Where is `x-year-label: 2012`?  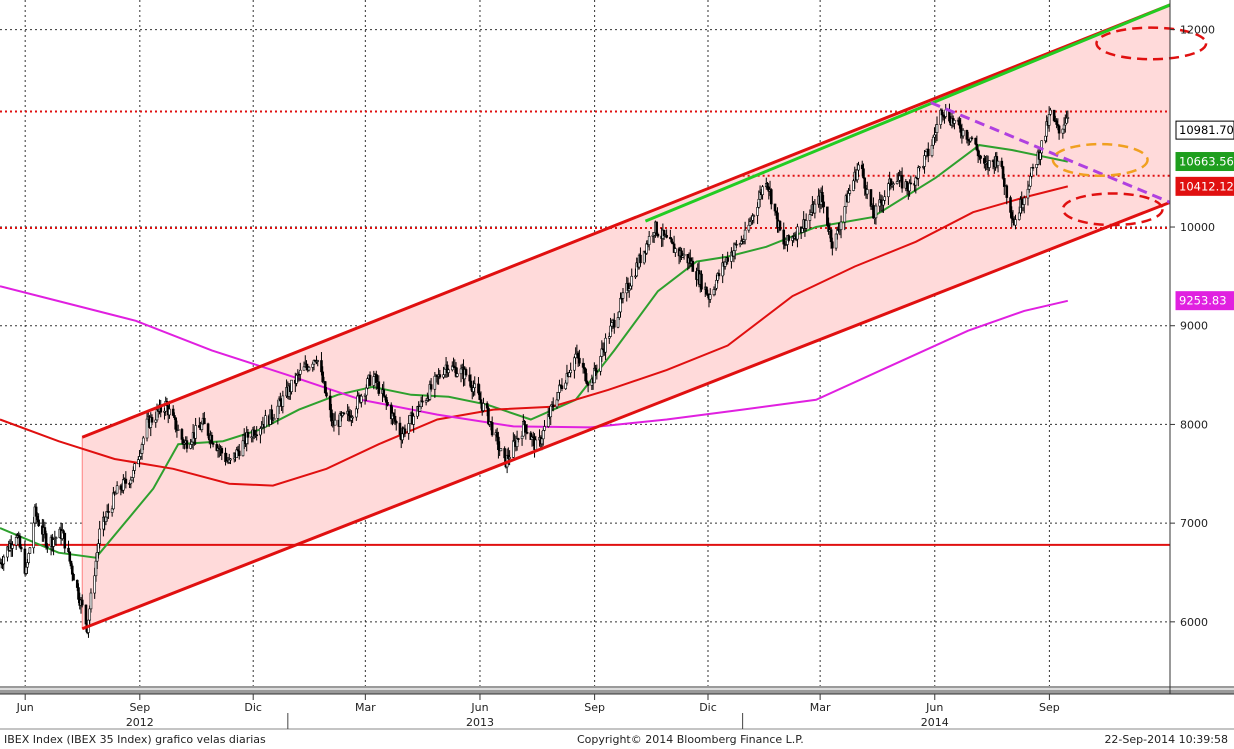 x-year-label: 2012 is located at coordinates (140, 722).